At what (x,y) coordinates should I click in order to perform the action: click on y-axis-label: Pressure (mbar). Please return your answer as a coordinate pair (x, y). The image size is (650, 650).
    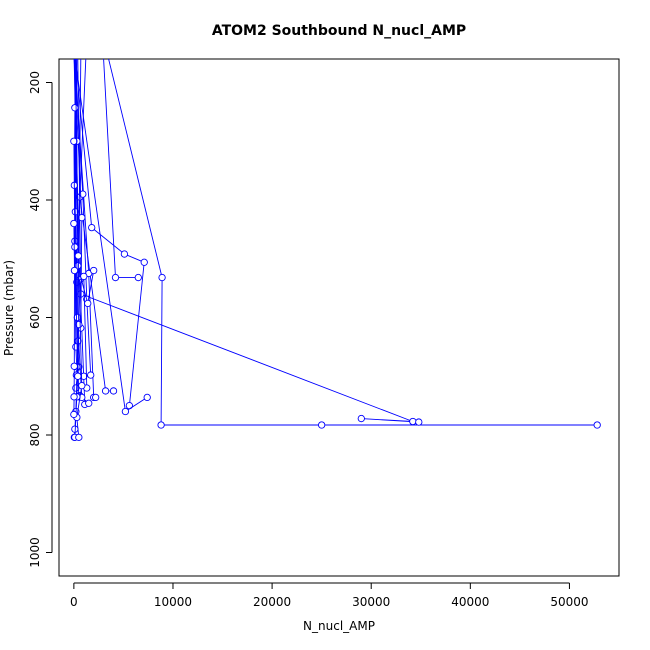
    Looking at the image, I should click on (9, 308).